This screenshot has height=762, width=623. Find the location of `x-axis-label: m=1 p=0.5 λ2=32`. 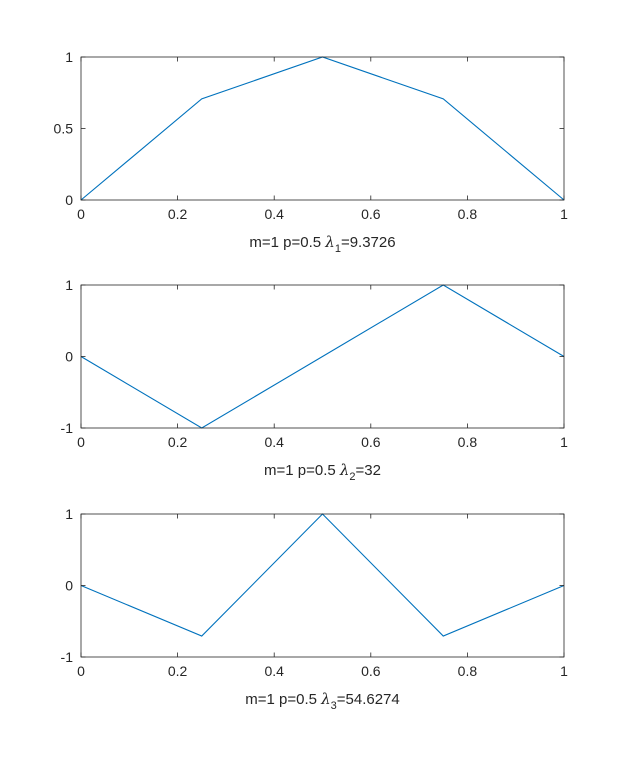

x-axis-label: m=1 p=0.5 λ2=32 is located at coordinates (322, 472).